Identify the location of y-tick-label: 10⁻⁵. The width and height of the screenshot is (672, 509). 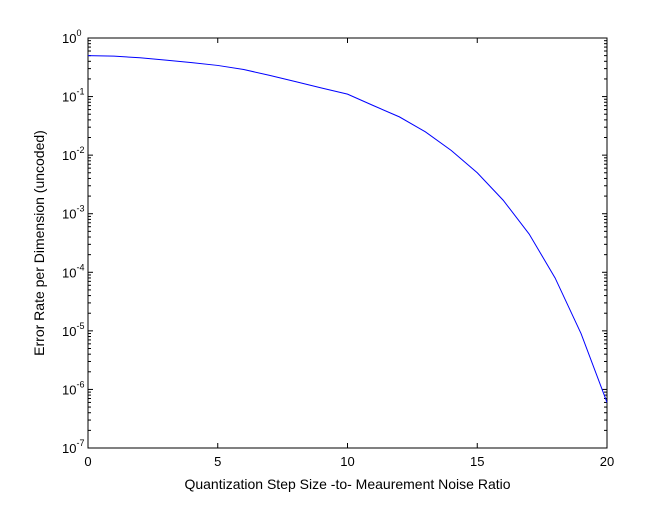
(73, 330).